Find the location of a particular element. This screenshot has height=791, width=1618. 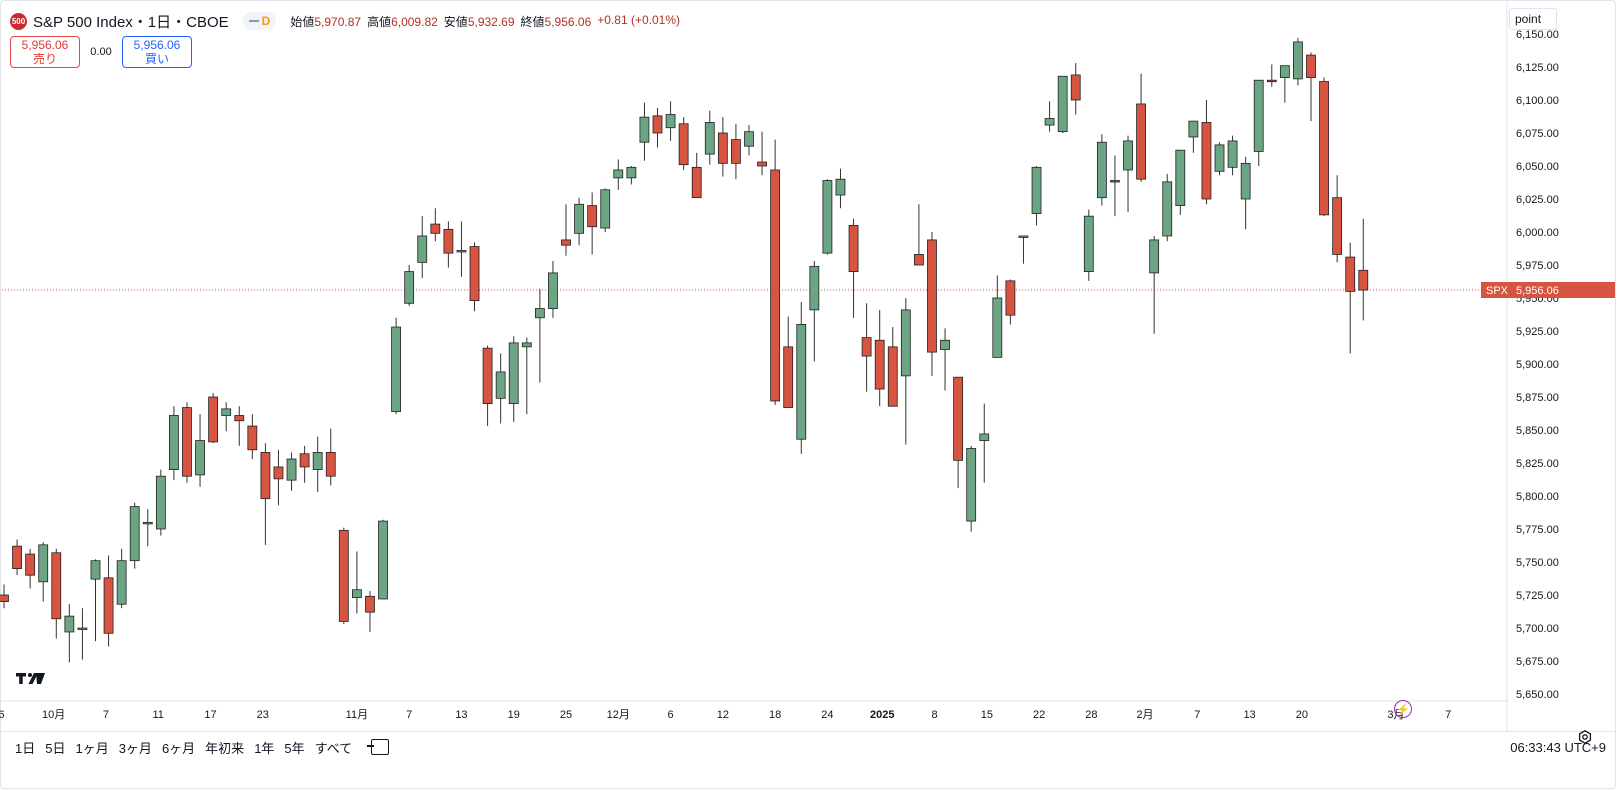

buy-button: 5,956.06 買い is located at coordinates (157, 52).